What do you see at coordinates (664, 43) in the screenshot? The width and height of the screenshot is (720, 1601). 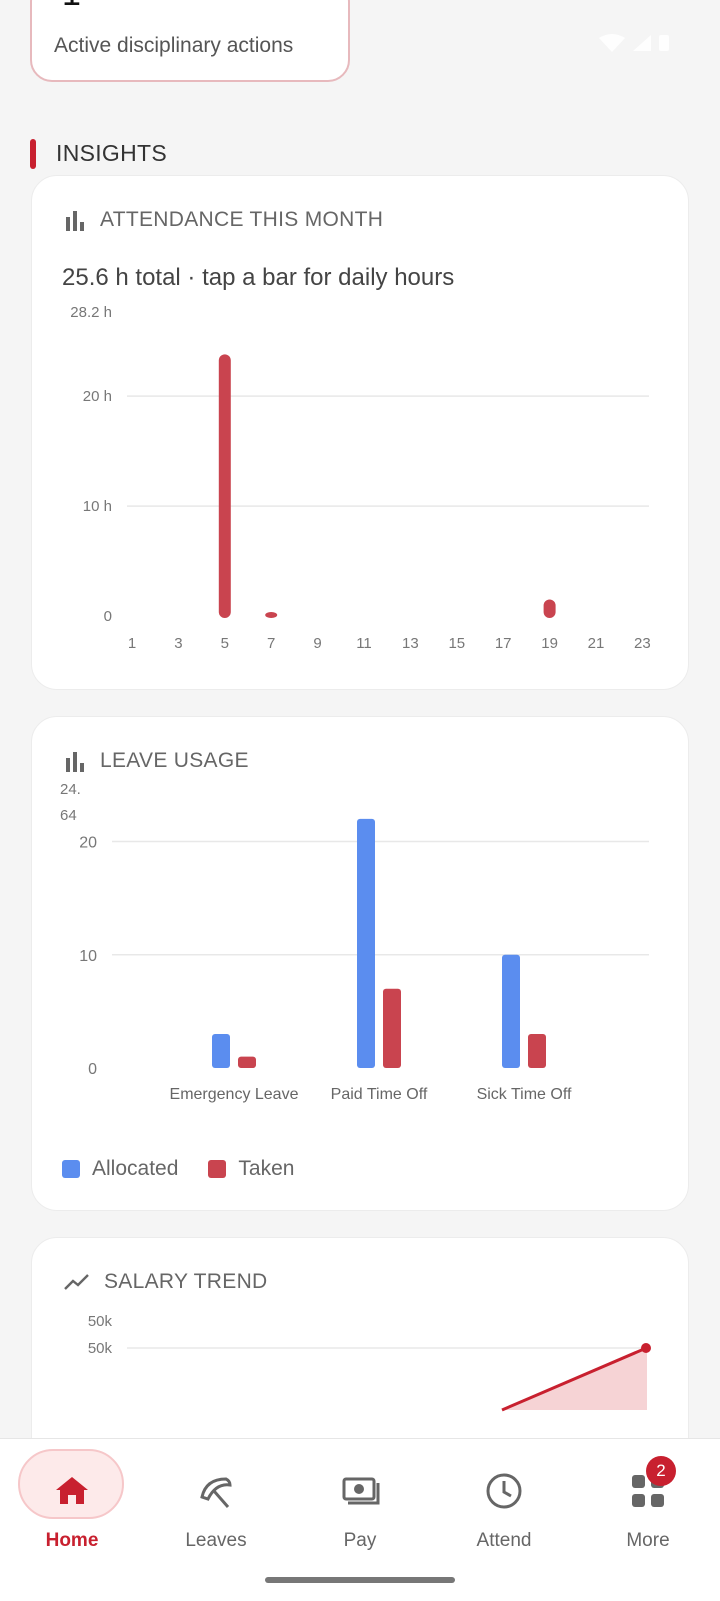 I see `battery-icon` at bounding box center [664, 43].